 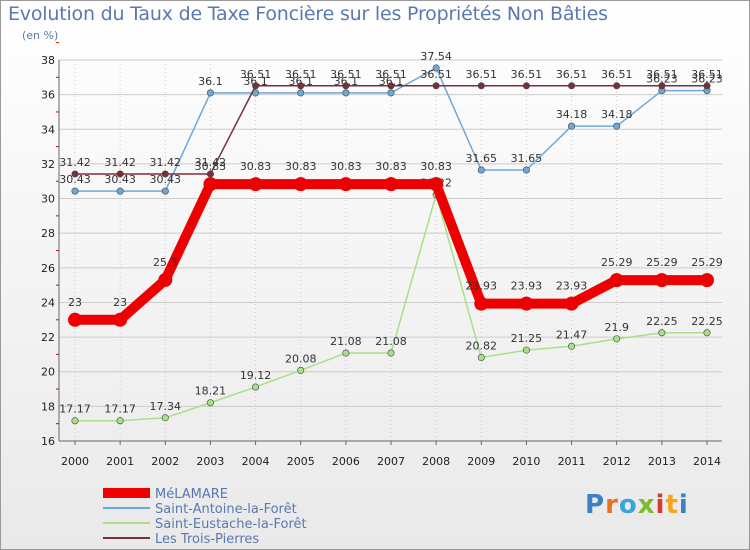 What do you see at coordinates (48, 406) in the screenshot?
I see `y-tick-label: 18` at bounding box center [48, 406].